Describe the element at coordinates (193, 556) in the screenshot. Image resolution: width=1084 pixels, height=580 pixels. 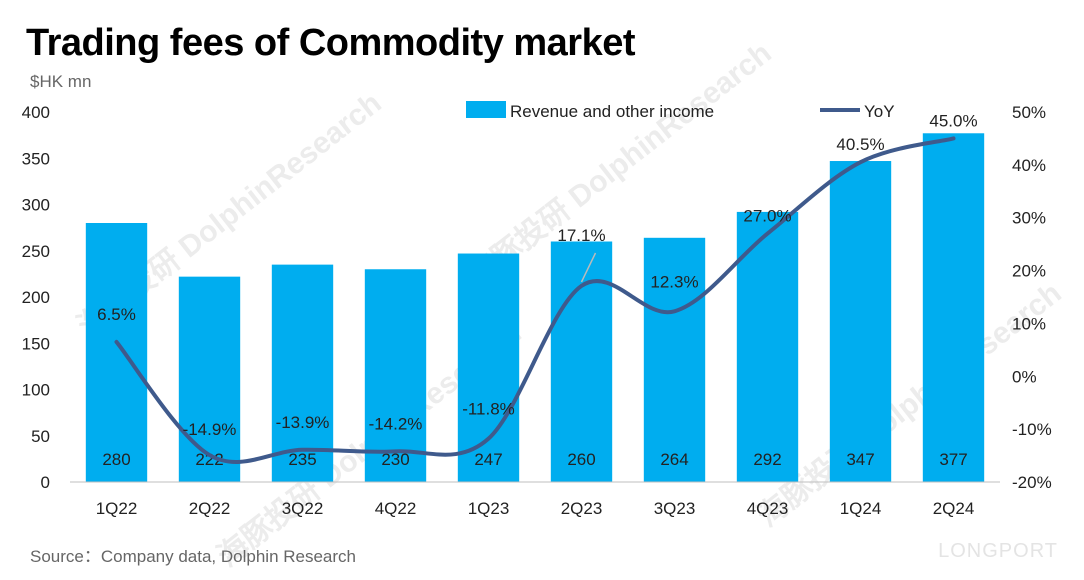
I see `source-note: Source：Company data, Dolphin Research` at that location.